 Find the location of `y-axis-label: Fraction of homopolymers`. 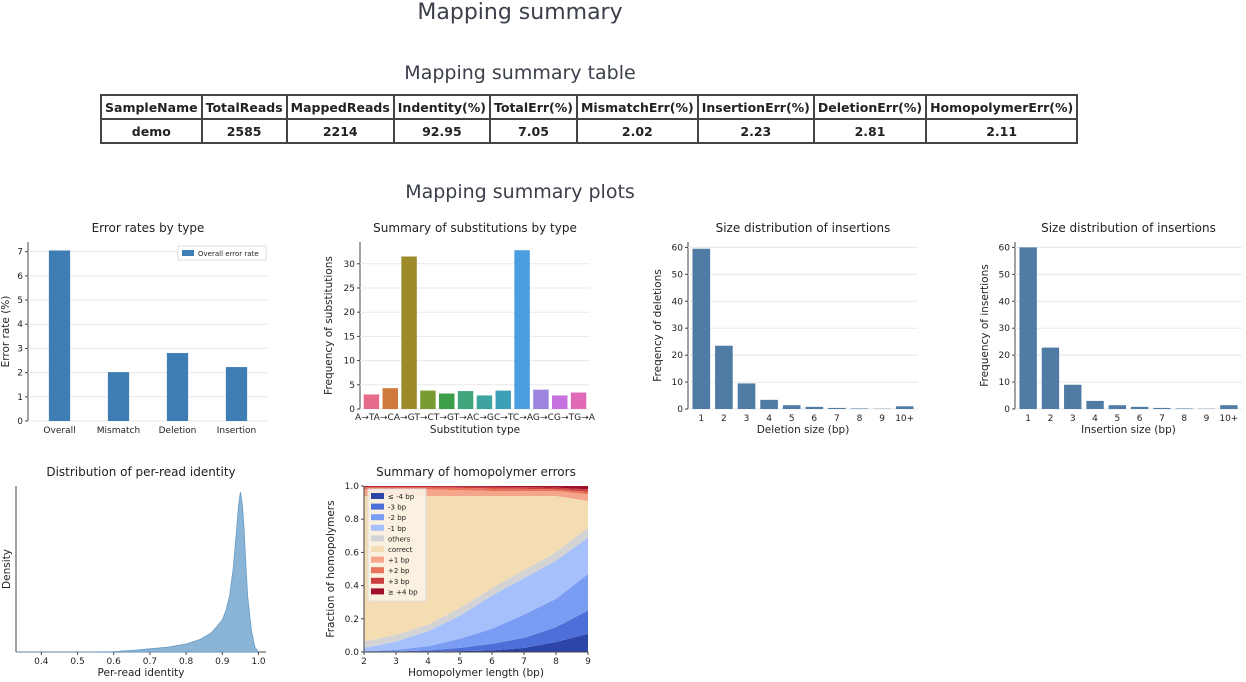

y-axis-label: Fraction of homopolymers is located at coordinates (331, 568).